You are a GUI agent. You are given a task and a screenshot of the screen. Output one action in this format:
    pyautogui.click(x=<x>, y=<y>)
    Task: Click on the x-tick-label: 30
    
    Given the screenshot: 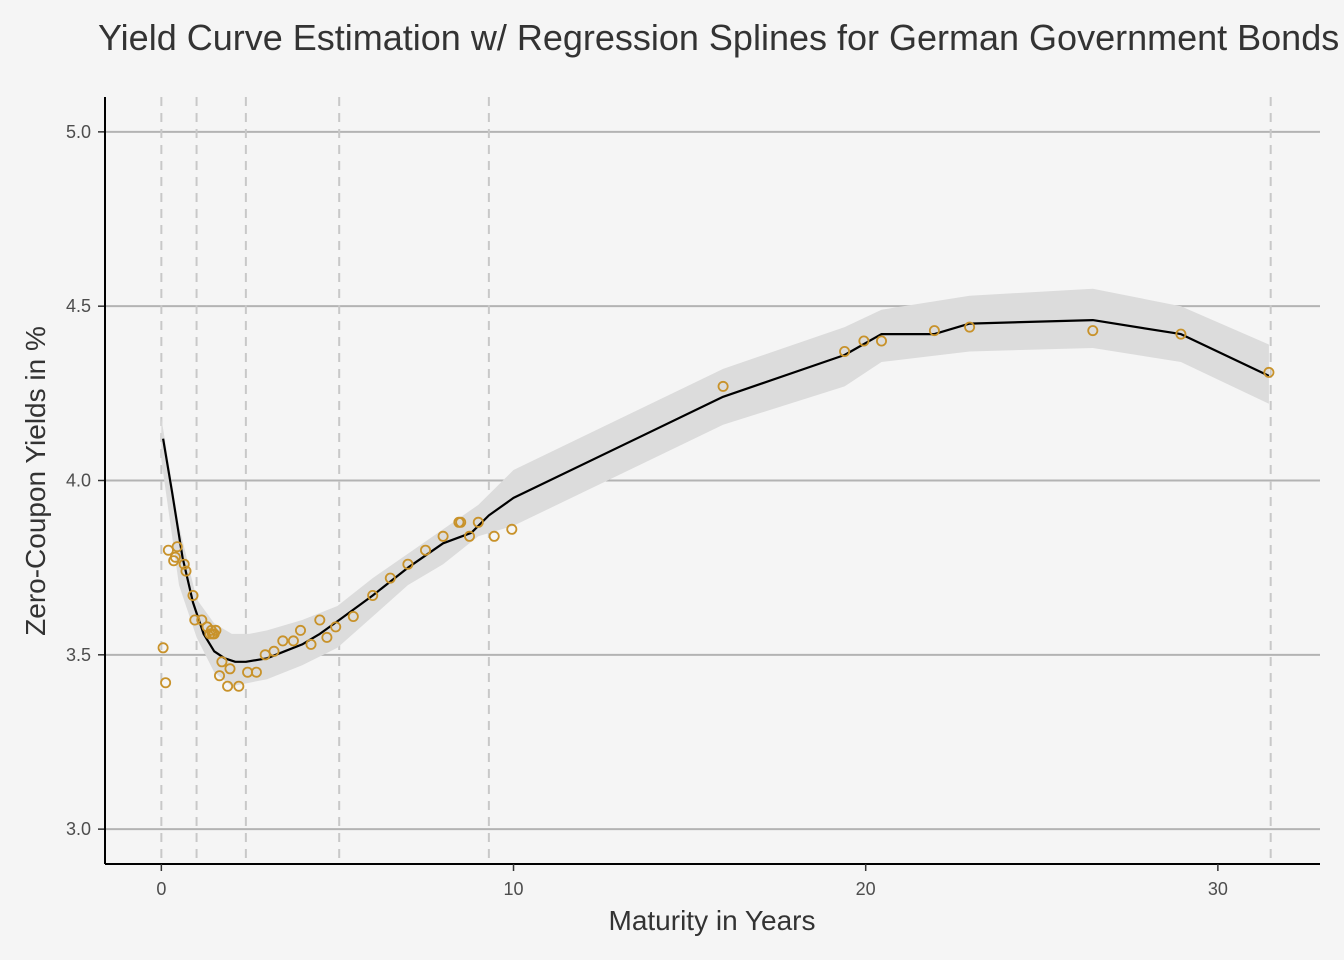 What is the action you would take?
    pyautogui.click(x=1218, y=889)
    